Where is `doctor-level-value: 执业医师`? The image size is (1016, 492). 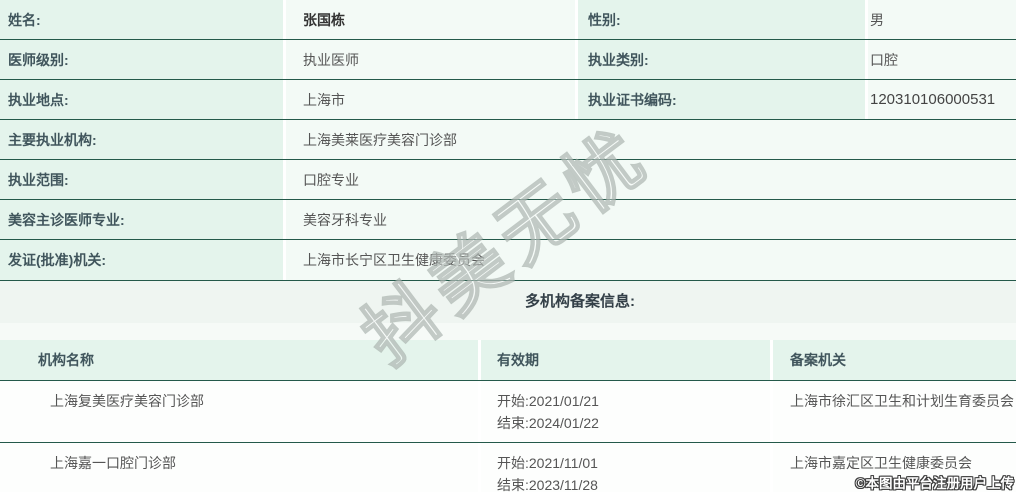 doctor-level-value: 执业医师 is located at coordinates (430, 59).